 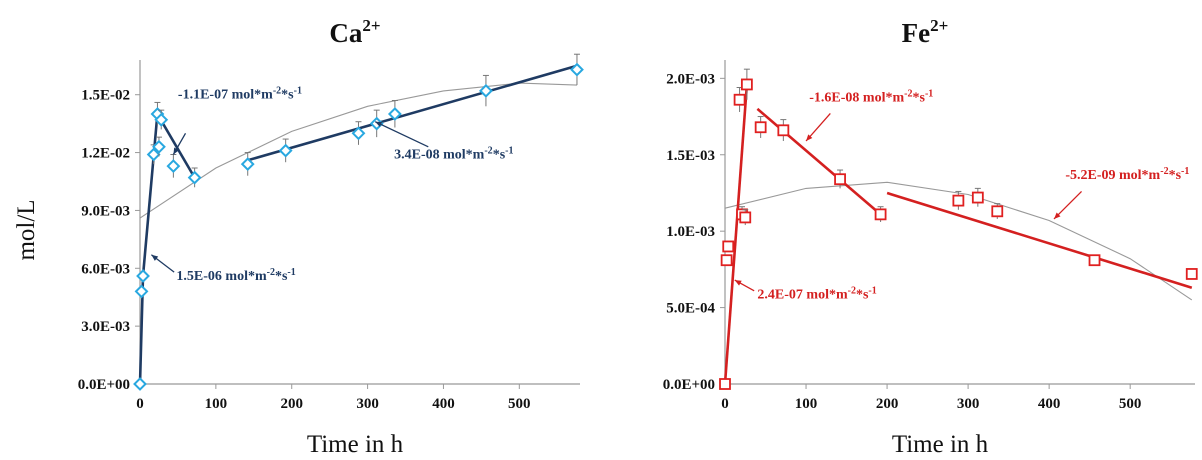 I want to click on y-tick-label: 1.2E-02, so click(x=105, y=154).